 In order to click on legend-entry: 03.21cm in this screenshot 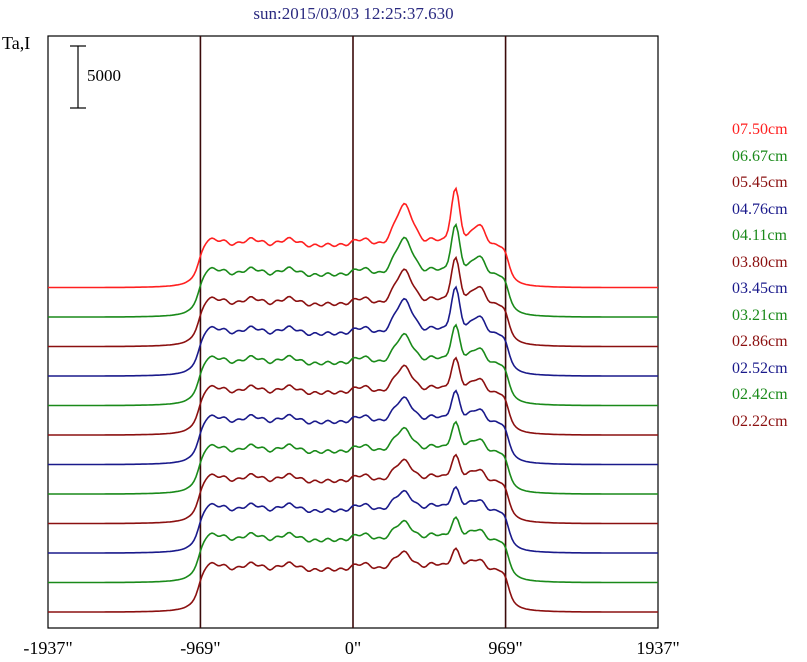, I will do `click(760, 315)`.